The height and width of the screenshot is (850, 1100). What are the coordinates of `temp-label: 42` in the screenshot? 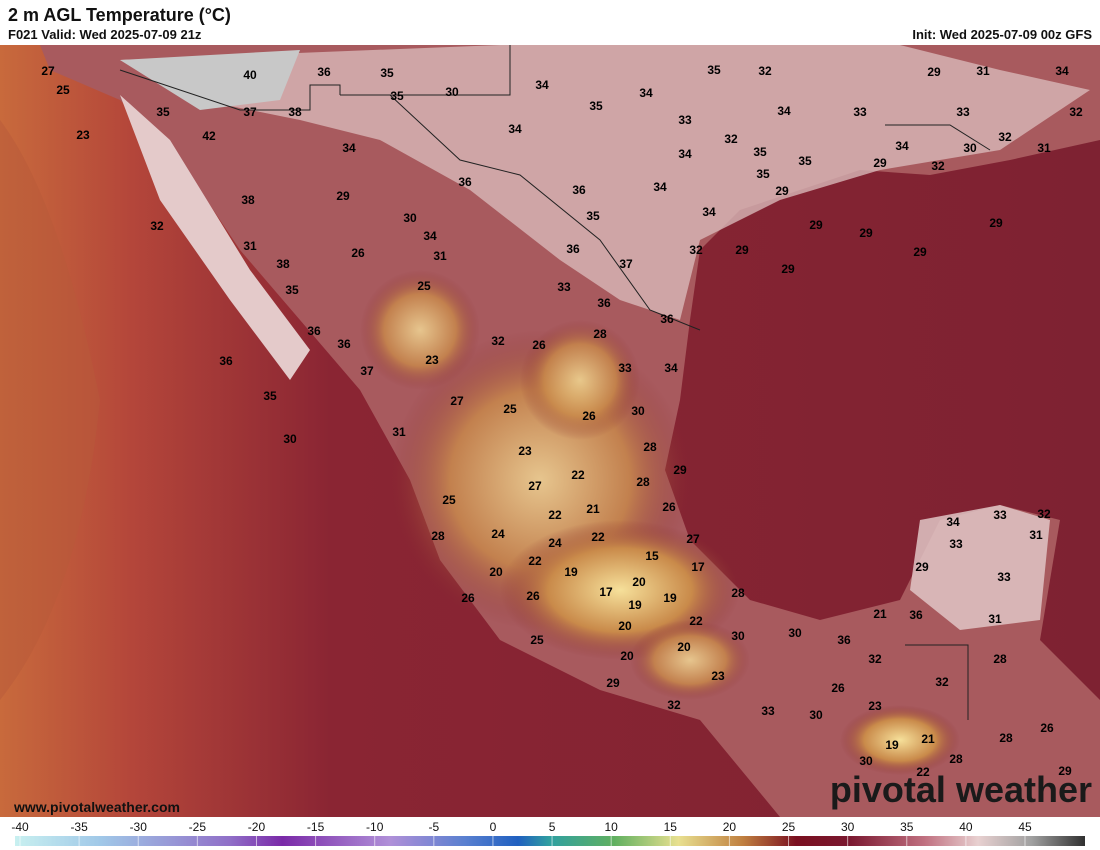 It's located at (209, 136).